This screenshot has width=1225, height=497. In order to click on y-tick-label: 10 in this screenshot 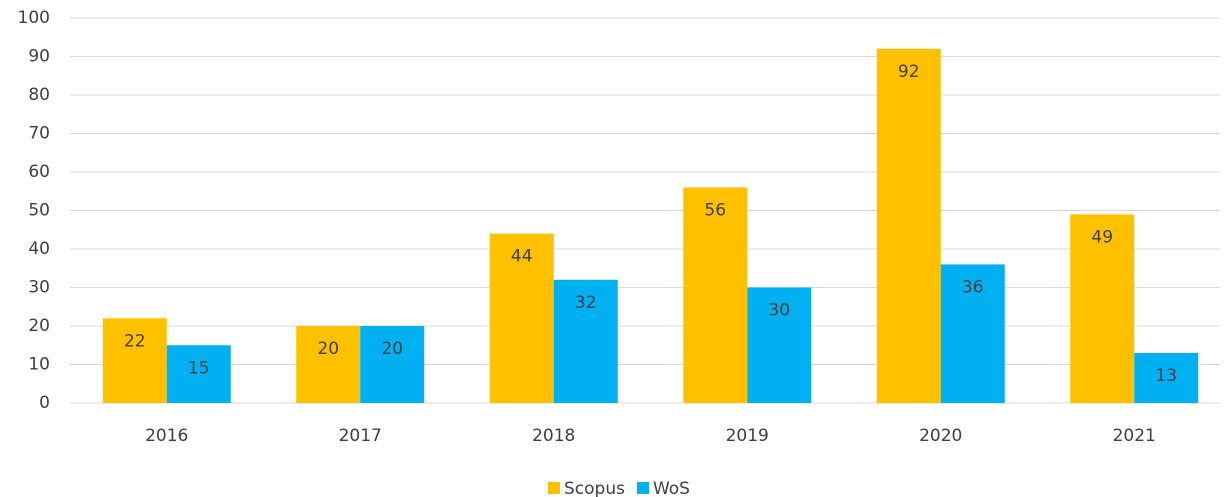, I will do `click(39, 365)`.